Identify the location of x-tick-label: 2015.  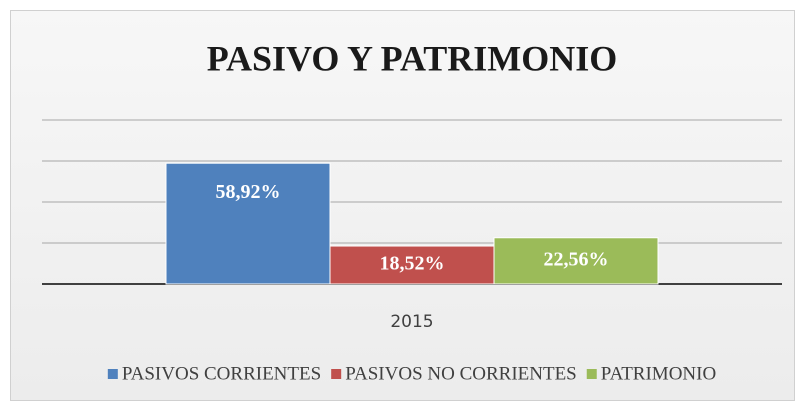
(411, 322).